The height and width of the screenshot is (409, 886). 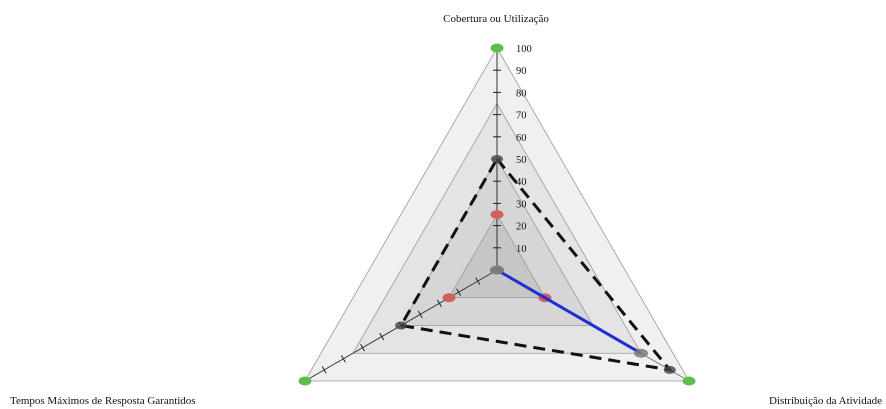 I want to click on tick-label-60: 60, so click(x=521, y=138).